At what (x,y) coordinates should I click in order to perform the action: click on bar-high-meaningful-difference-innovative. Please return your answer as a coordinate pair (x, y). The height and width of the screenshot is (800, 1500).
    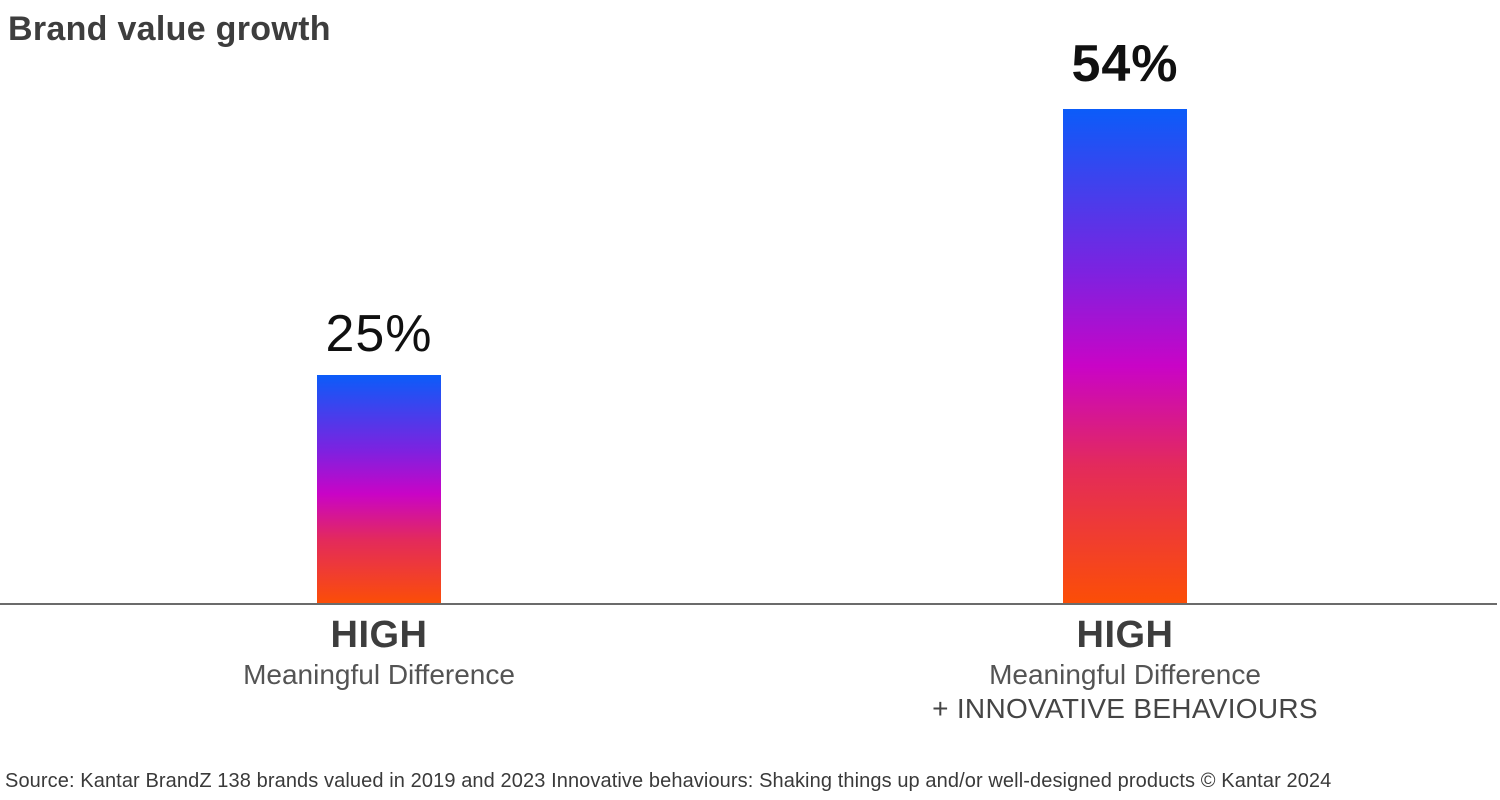
    Looking at the image, I should click on (1125, 356).